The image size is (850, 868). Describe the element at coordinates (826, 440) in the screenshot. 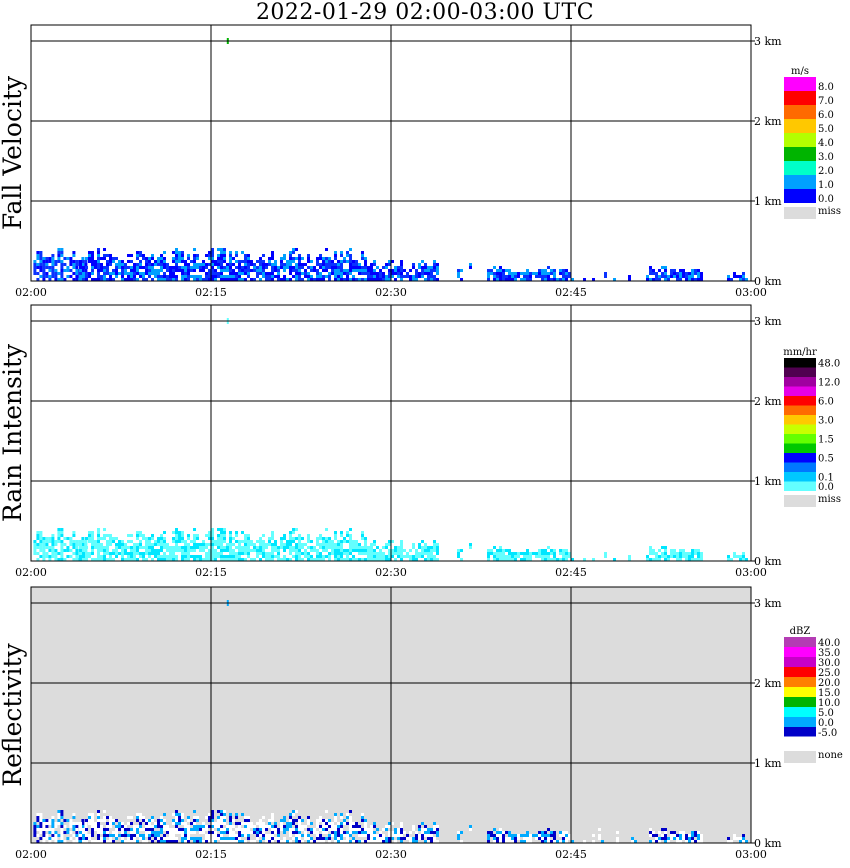

I see `legend-label: 1.5` at that location.